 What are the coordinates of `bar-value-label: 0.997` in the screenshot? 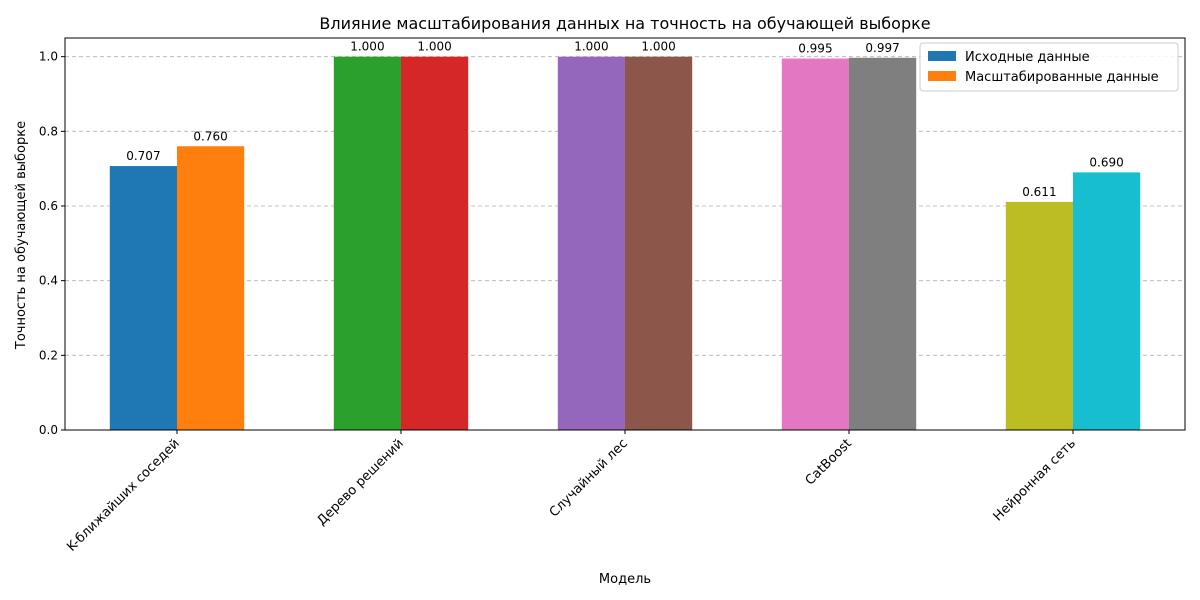 It's located at (882, 48).